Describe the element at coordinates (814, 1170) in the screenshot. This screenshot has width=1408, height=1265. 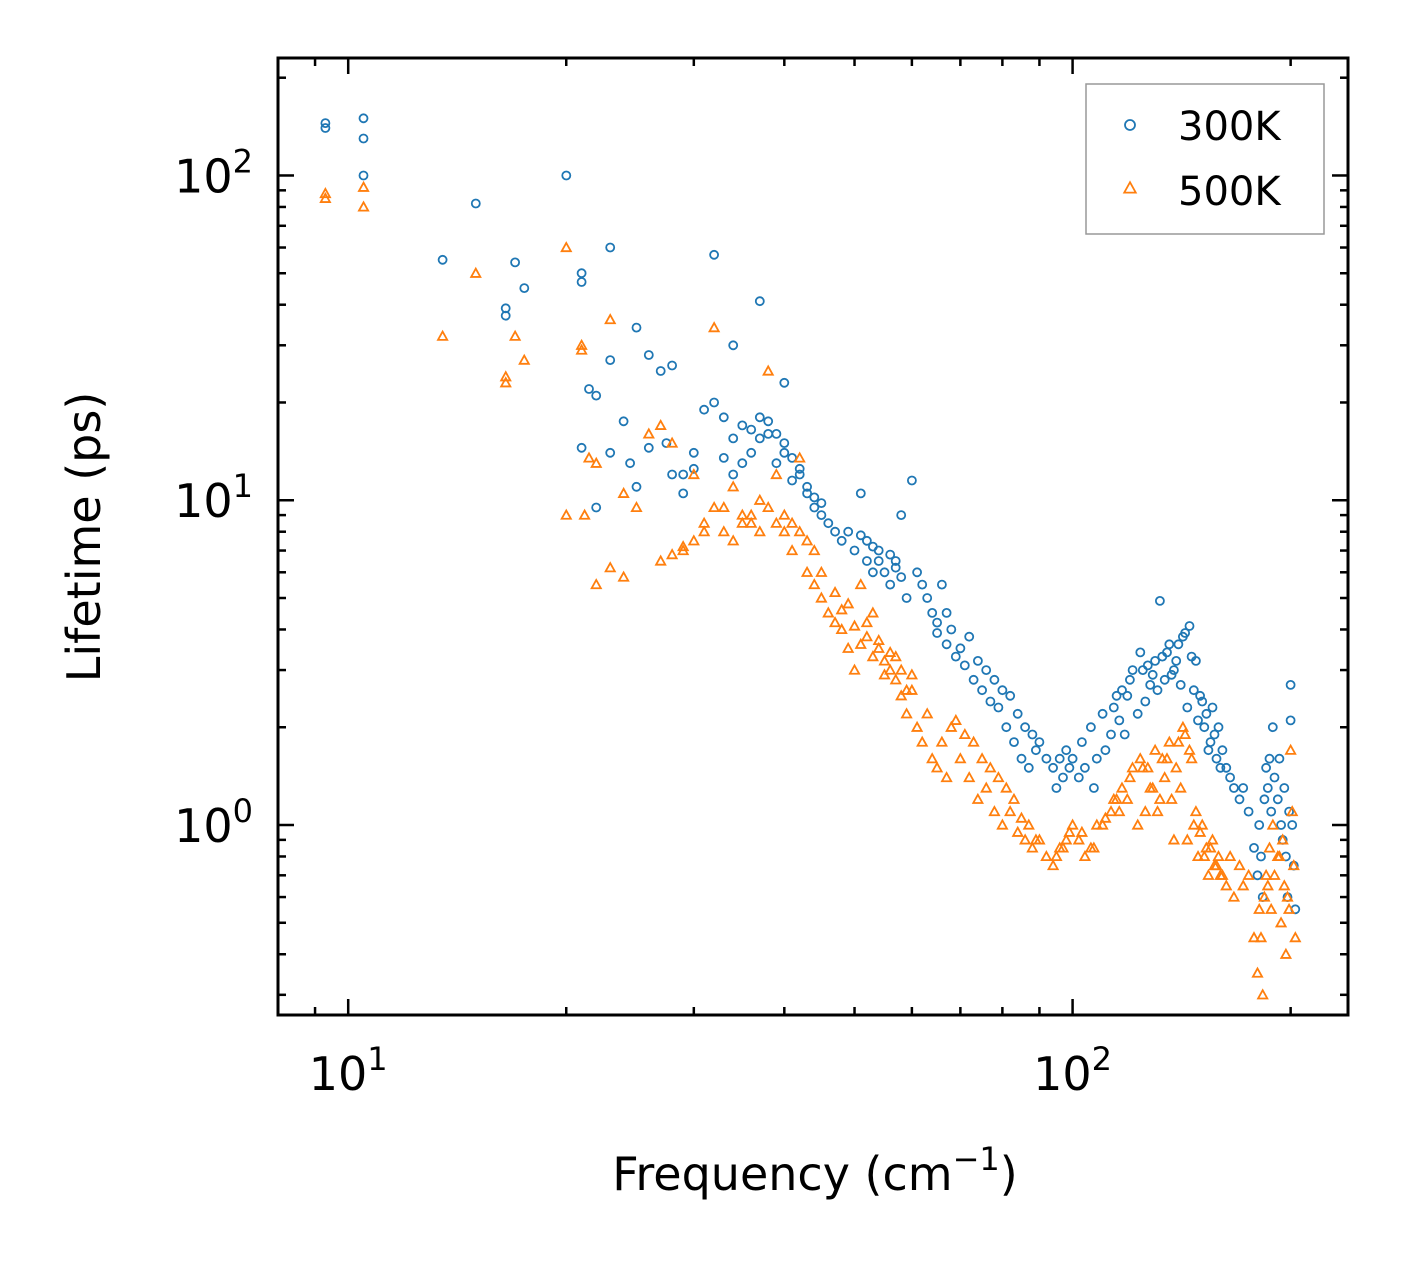
I see `x-axis-label: Frequency (cm−1)` at that location.